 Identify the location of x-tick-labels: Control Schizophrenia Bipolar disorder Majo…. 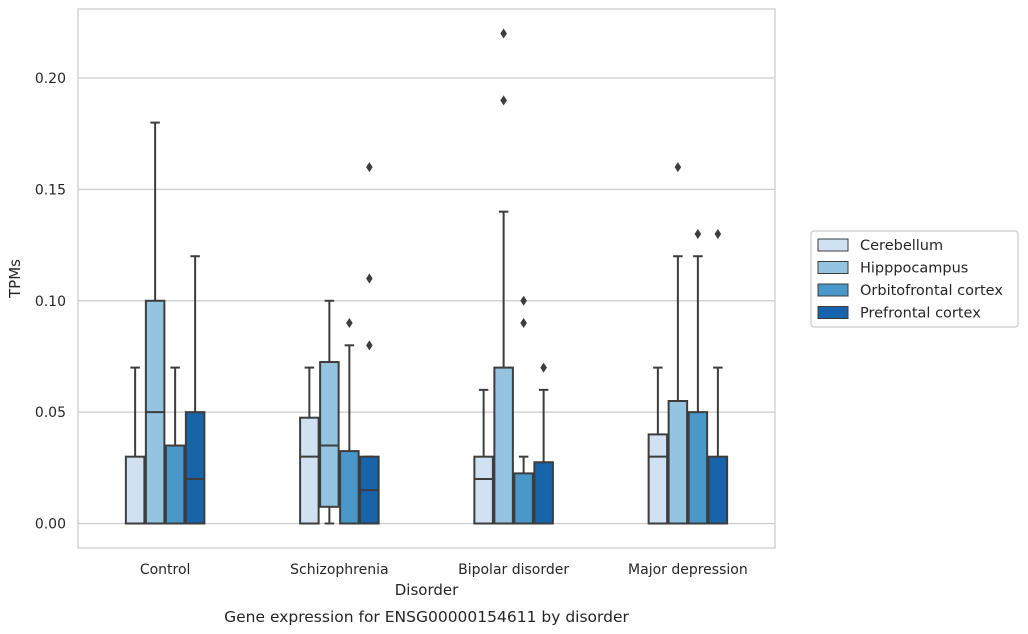
(444, 570).